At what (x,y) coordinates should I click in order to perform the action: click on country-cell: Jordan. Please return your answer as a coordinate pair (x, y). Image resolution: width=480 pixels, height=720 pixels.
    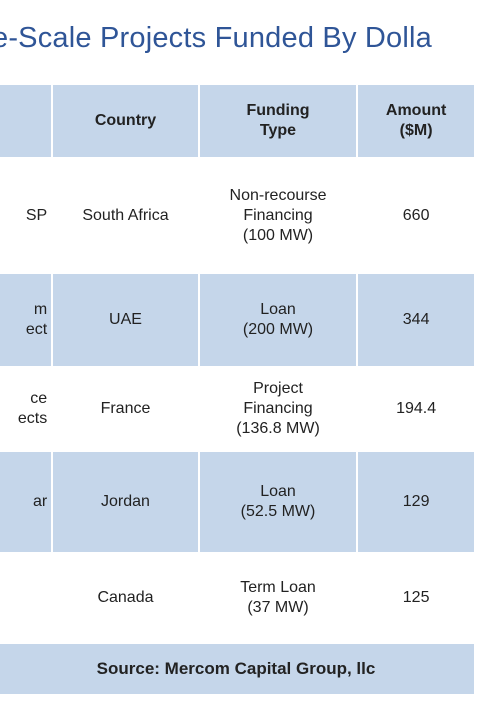
    Looking at the image, I should click on (125, 502).